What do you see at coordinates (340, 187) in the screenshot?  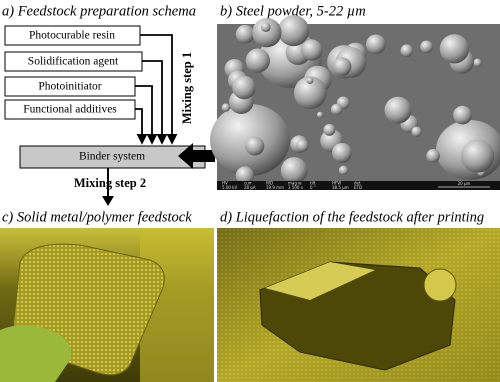 I see `info-value: 38.5 µm` at bounding box center [340, 187].